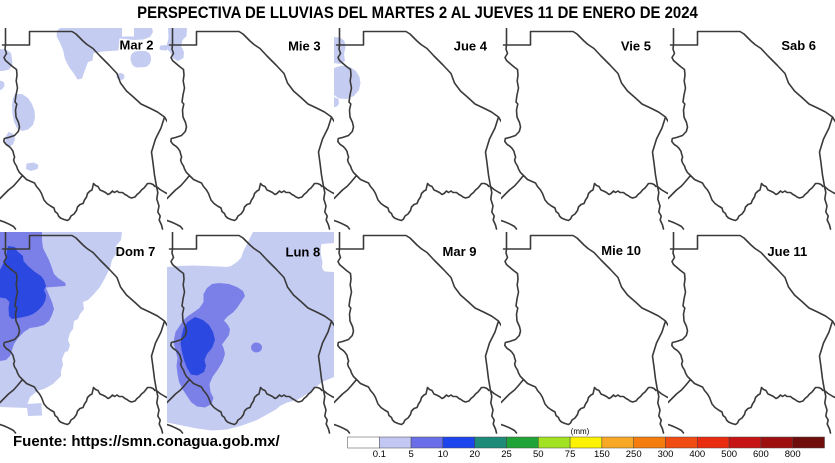 This screenshot has width=835, height=463. What do you see at coordinates (474, 454) in the screenshot?
I see `svg-text: 20` at bounding box center [474, 454].